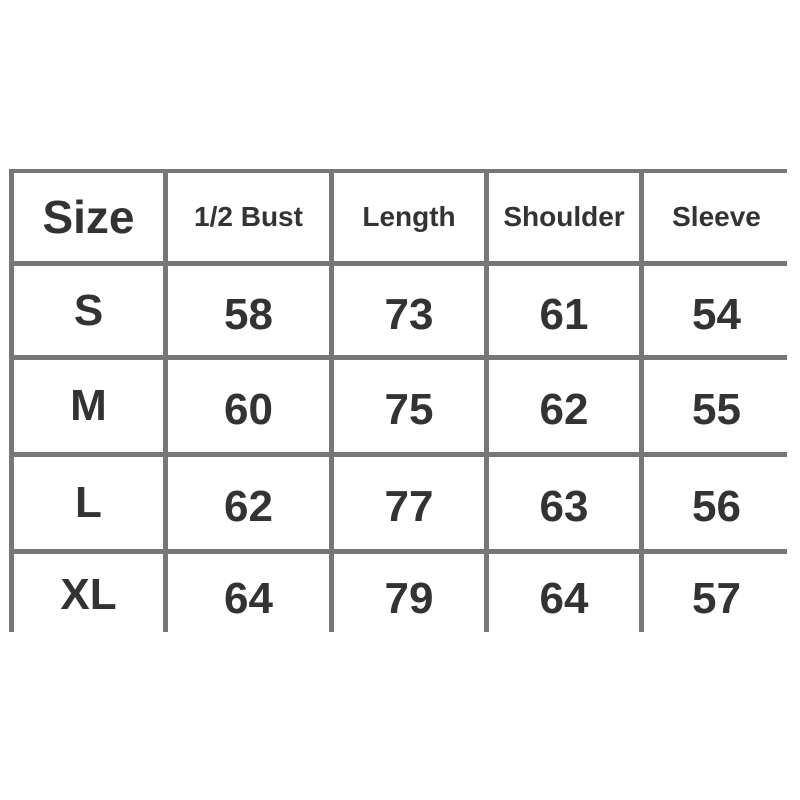 This screenshot has width=800, height=800. What do you see at coordinates (88, 595) in the screenshot?
I see `size-label-cell: XL` at bounding box center [88, 595].